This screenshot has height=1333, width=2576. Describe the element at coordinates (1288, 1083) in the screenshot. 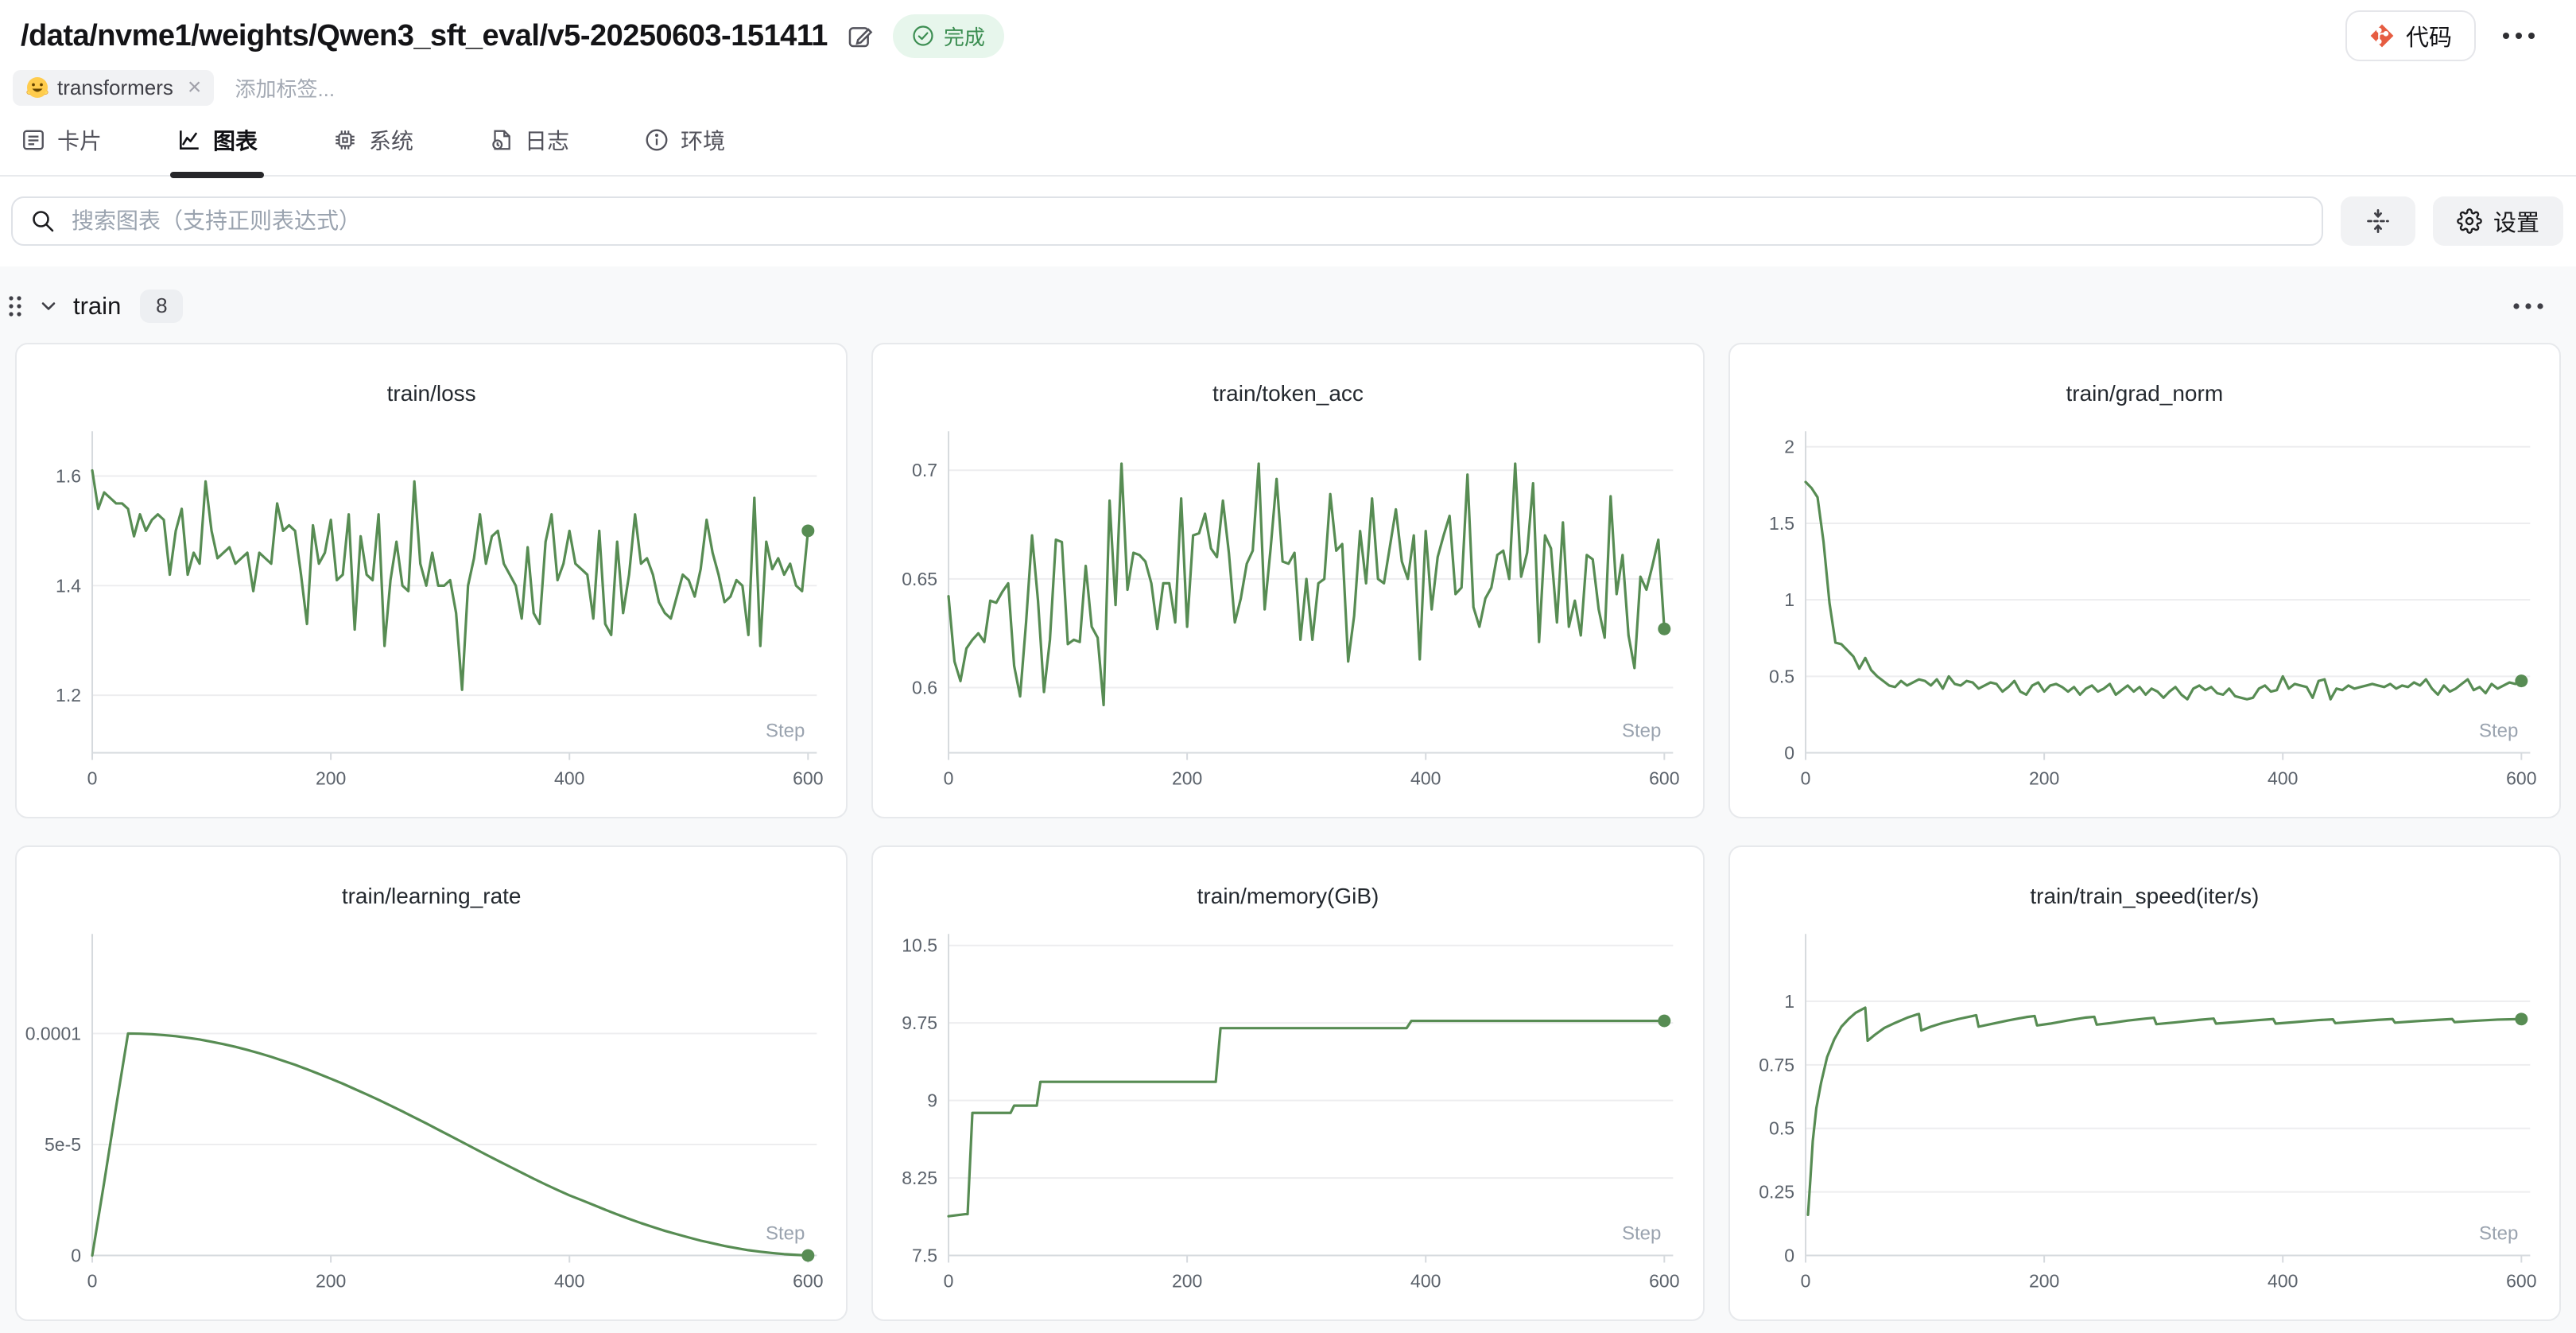

I see `train-memory-plot: 7.5 8.25 9 9.75 10.5 0 200 400 600 Step` at that location.